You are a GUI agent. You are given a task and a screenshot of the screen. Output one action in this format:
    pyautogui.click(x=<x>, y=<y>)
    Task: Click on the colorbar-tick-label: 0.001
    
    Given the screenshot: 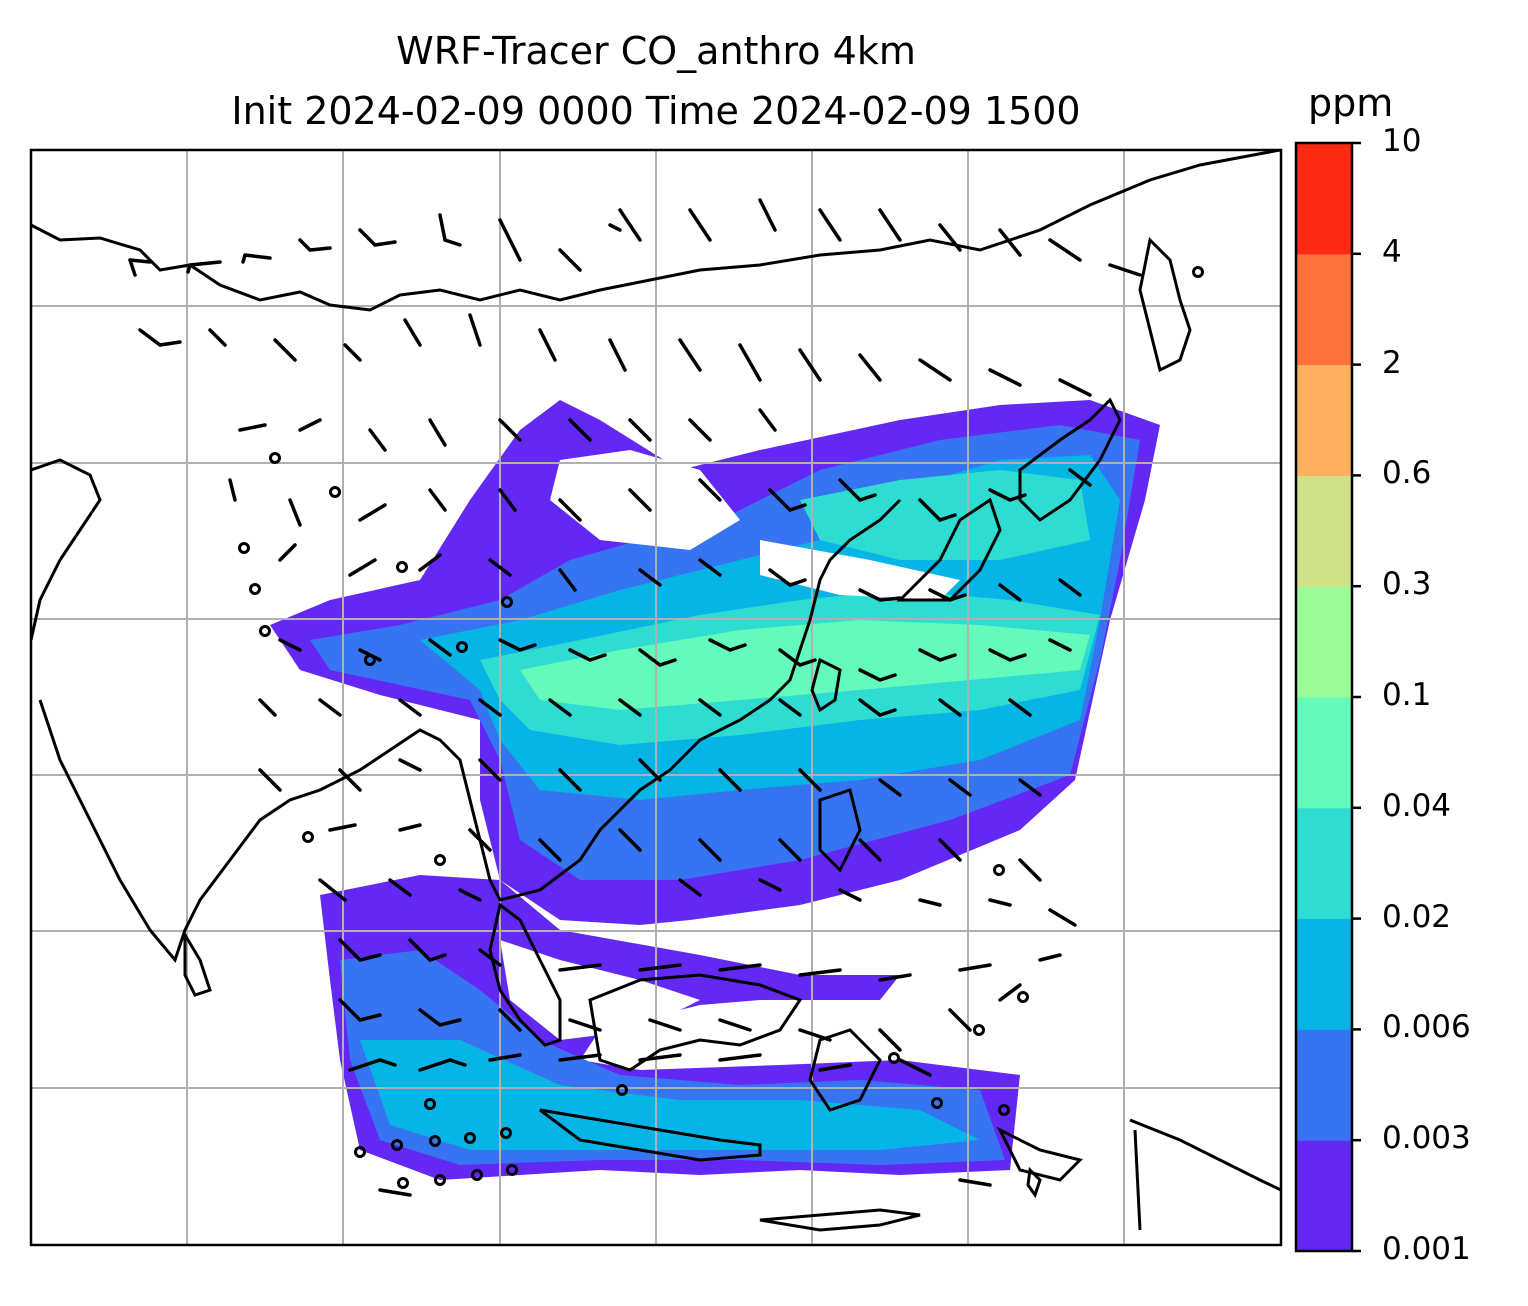 What is the action you would take?
    pyautogui.click(x=1426, y=1249)
    